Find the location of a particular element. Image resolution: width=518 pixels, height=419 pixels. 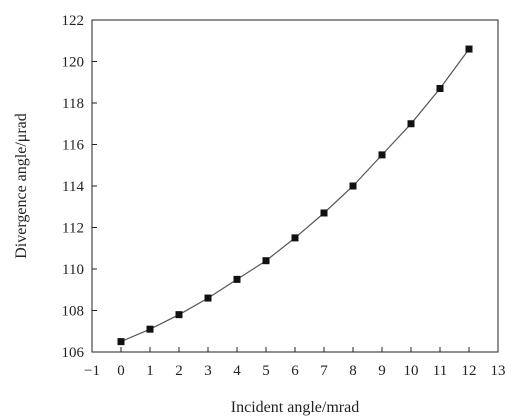

x-tick-label: 2 is located at coordinates (179, 371).